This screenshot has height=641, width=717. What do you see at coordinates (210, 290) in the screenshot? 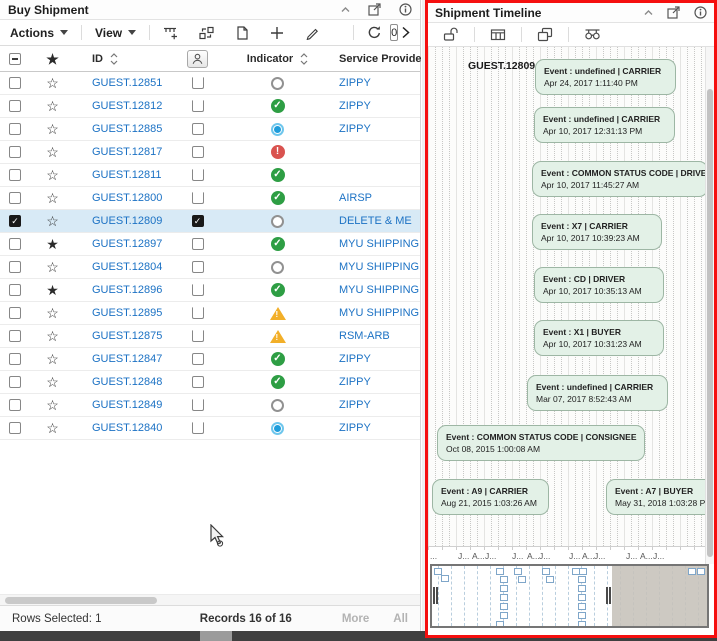
I see `table-row: ★ GUEST.12896 ✓ MYU SHIPPING AGE` at bounding box center [210, 290].